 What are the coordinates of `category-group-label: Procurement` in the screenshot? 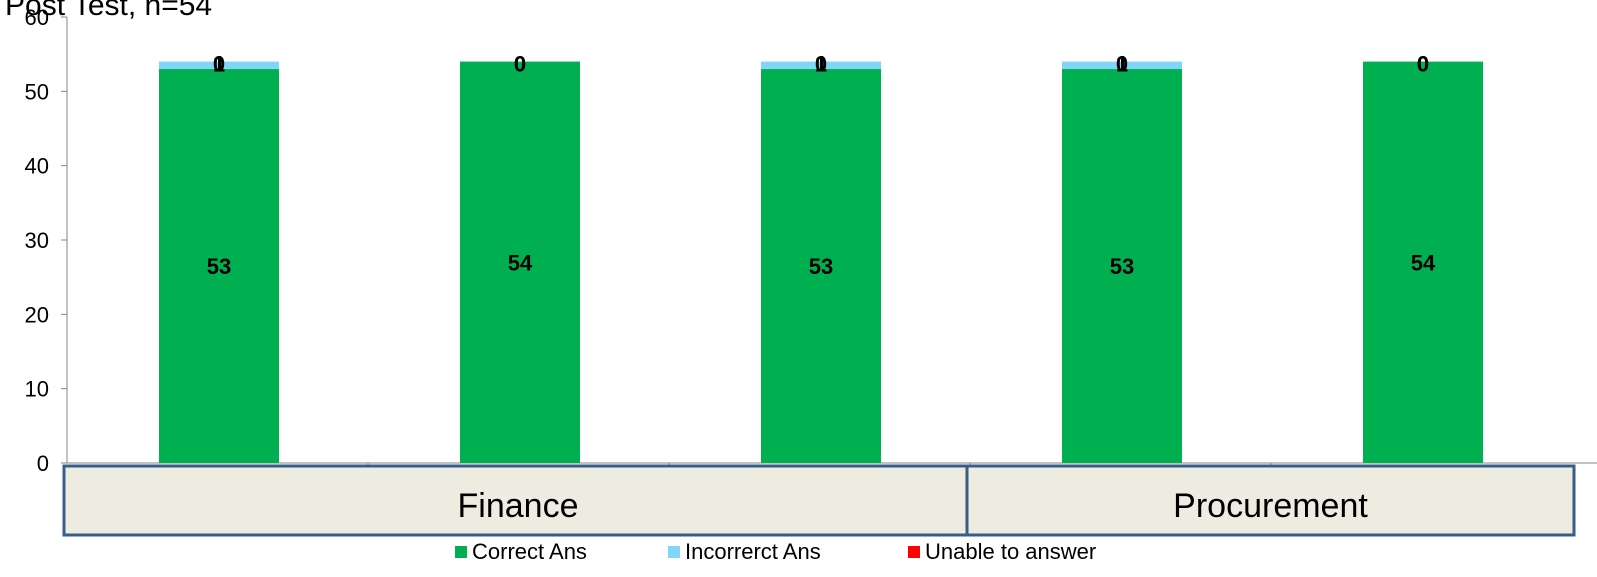 It's located at (1270, 506).